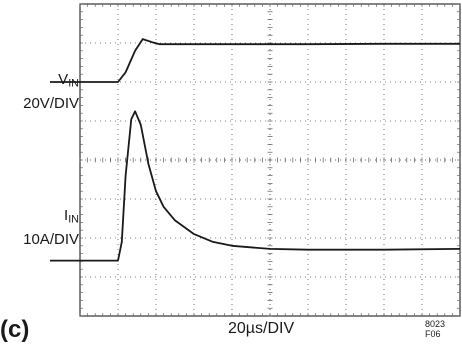 This screenshot has width=462, height=344. Describe the element at coordinates (51, 91) in the screenshot. I see `vin-label: VIN 20V/DIV` at that location.